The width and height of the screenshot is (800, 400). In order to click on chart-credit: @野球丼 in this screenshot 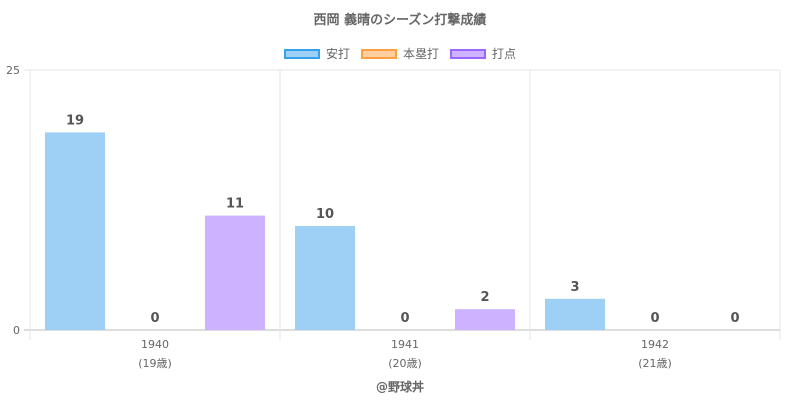, I will do `click(399, 387)`.